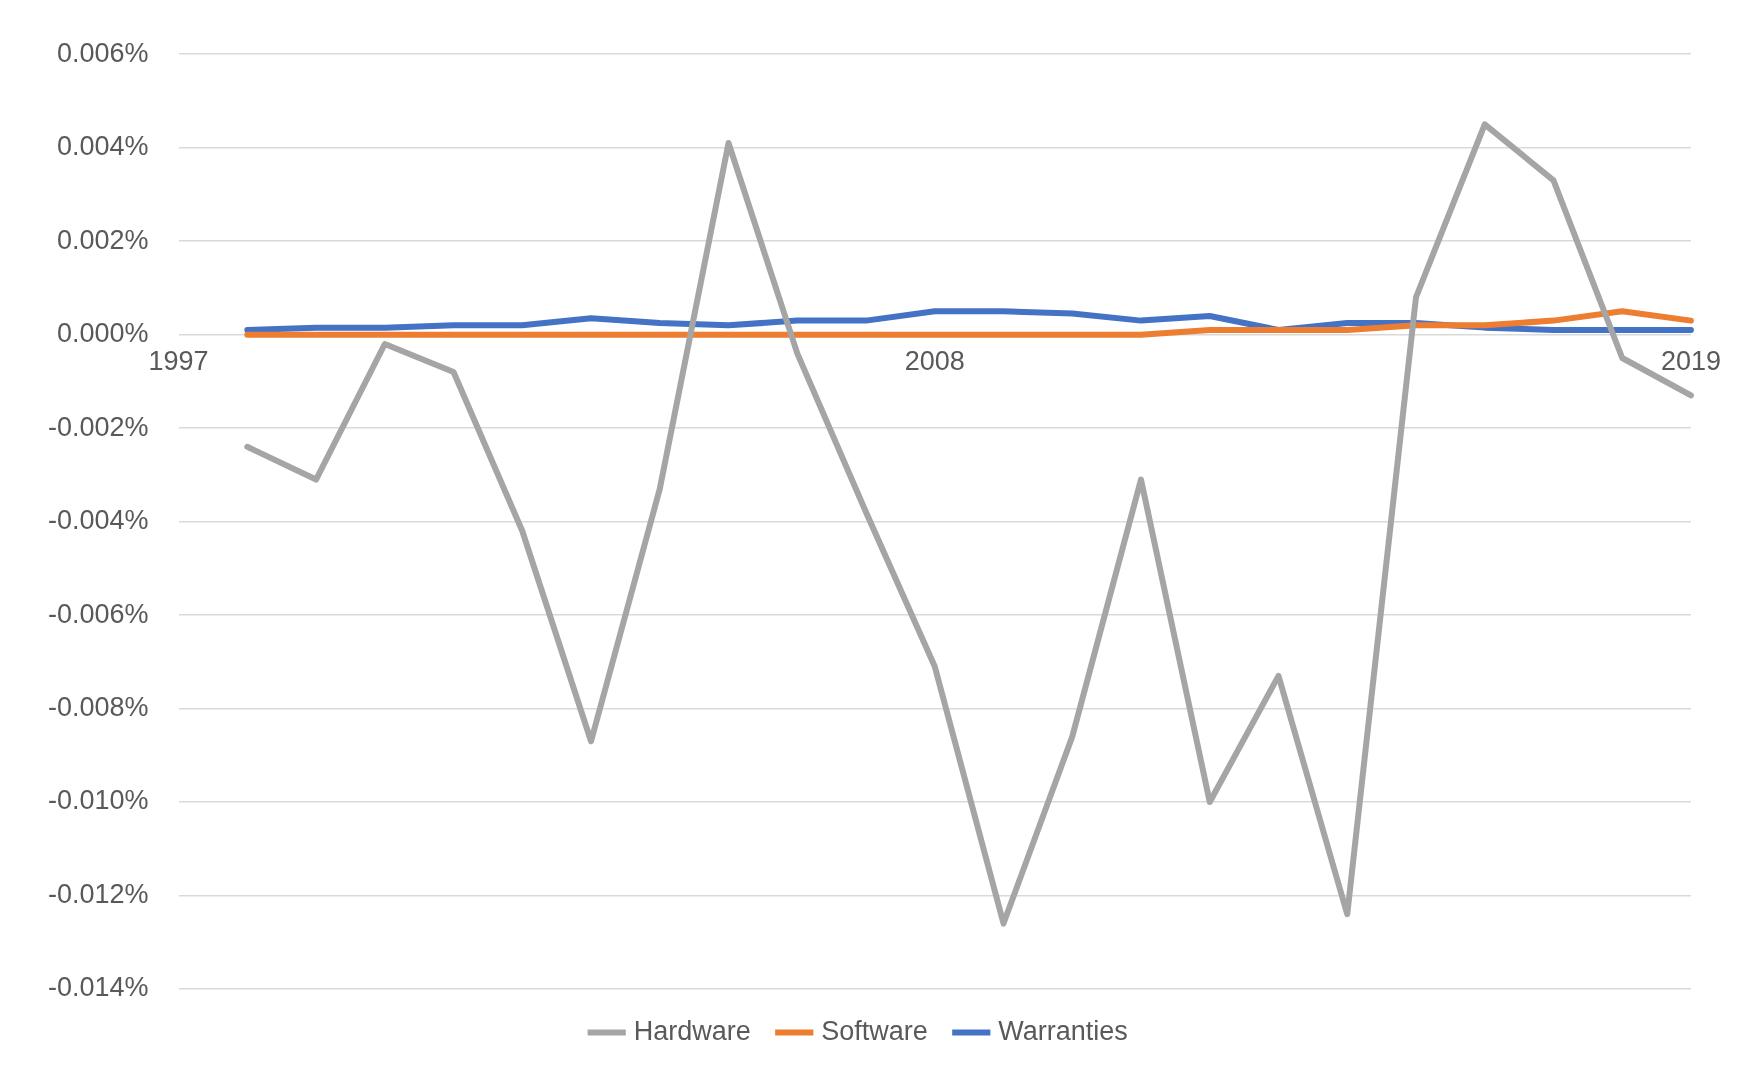  What do you see at coordinates (98, 613) in the screenshot?
I see `y-tick-label: -0.006%` at bounding box center [98, 613].